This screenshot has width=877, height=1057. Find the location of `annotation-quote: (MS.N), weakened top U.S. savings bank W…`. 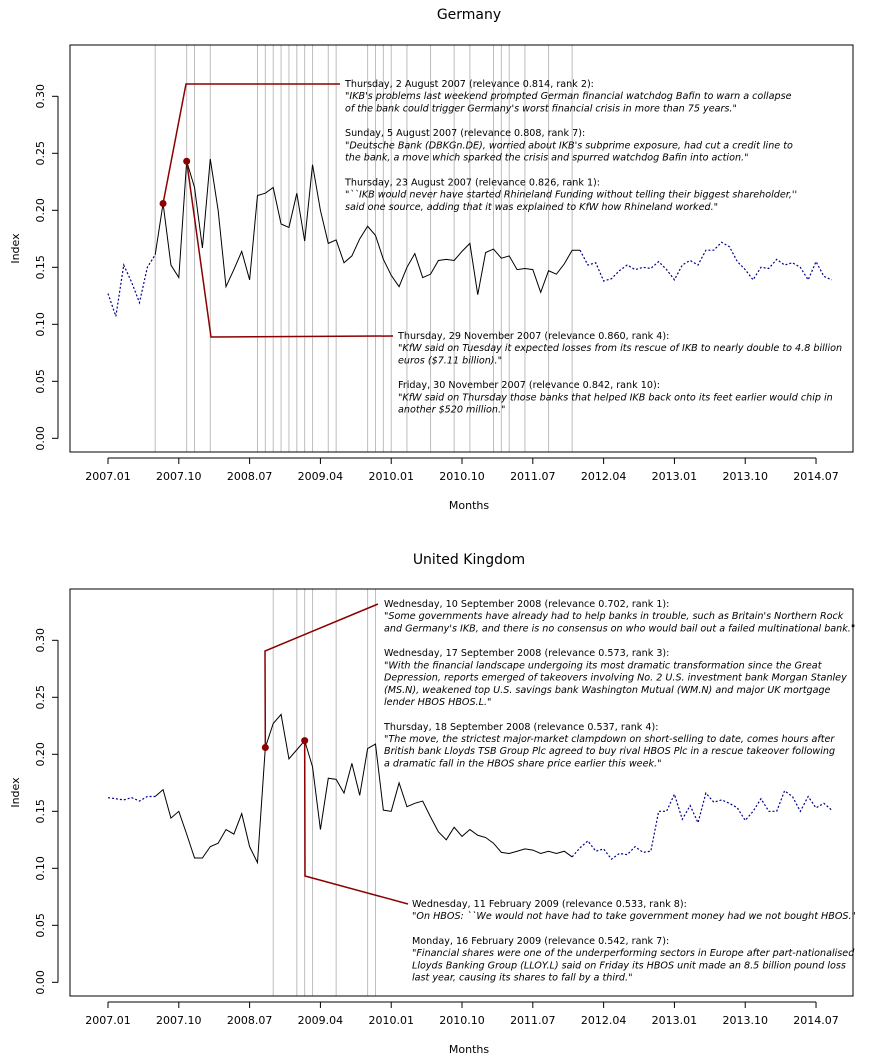

annotation-quote: (MS.N), weakened top U.S. savings bank W… is located at coordinates (607, 690).